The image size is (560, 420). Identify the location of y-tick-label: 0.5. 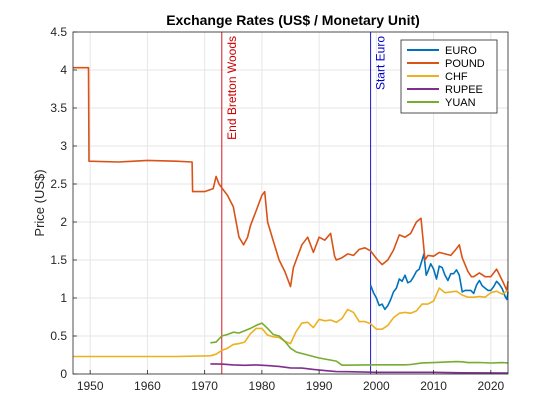
(58, 336).